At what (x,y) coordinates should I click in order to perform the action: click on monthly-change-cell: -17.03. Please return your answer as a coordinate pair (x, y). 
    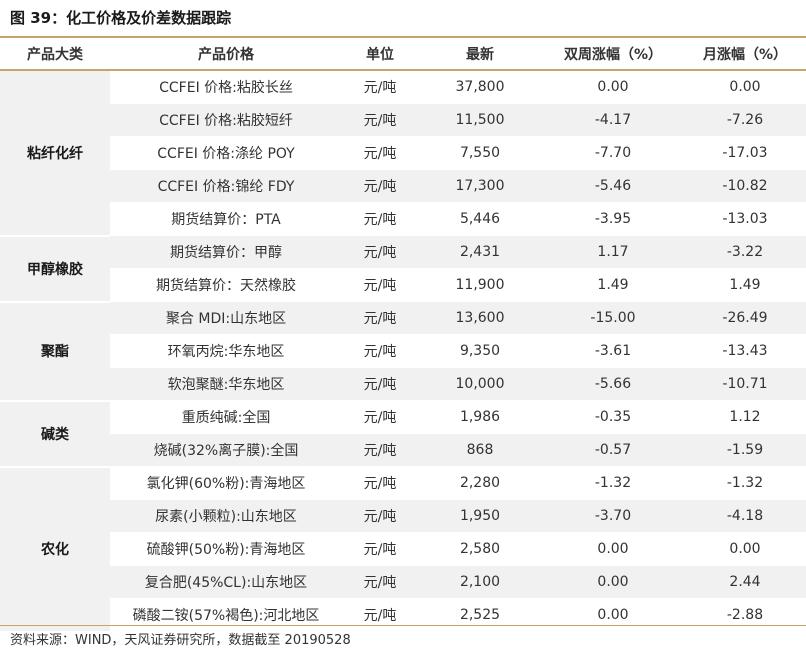
    Looking at the image, I should click on (745, 153).